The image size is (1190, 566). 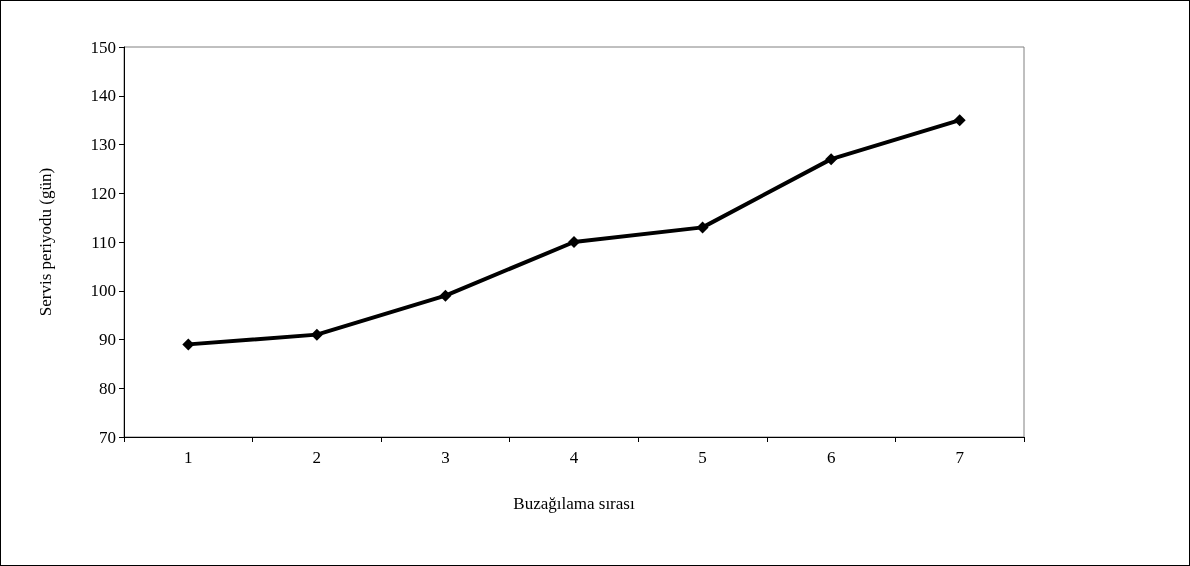 What do you see at coordinates (107, 339) in the screenshot?
I see `y-tick-label: 90` at bounding box center [107, 339].